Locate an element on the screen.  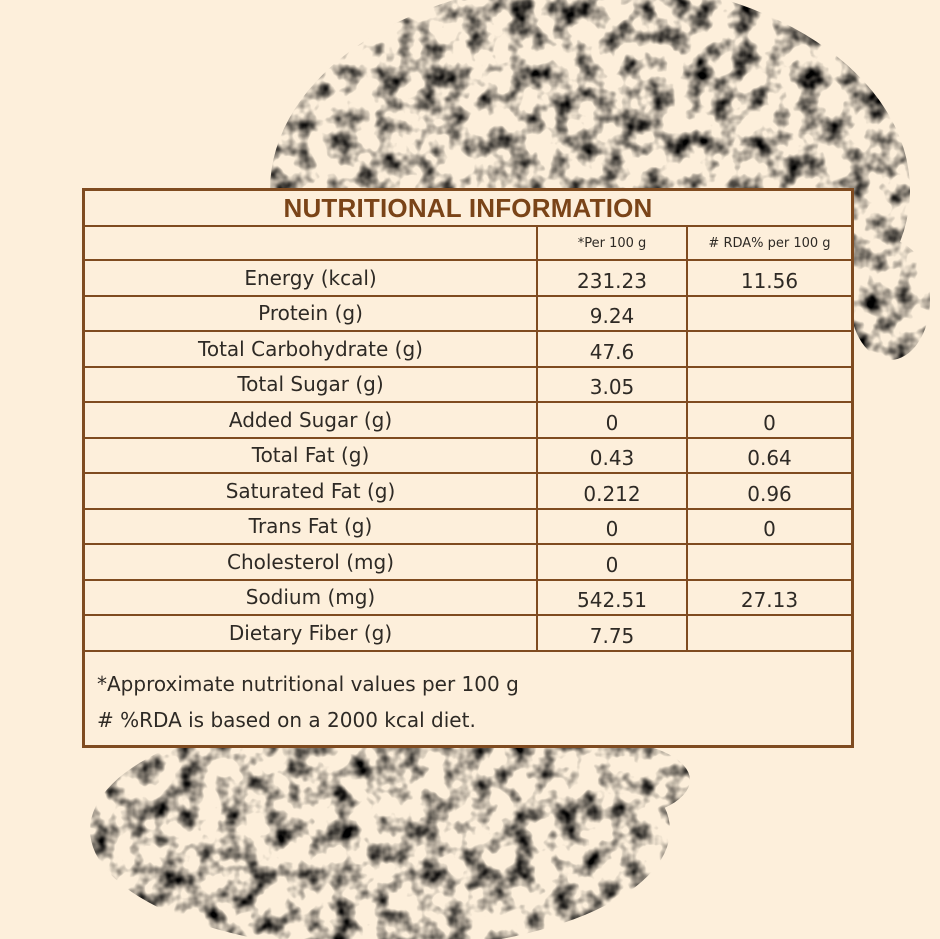
footnote-rda-basis: # %RDA is based on a 2000 kcal diet. is located at coordinates (286, 720).